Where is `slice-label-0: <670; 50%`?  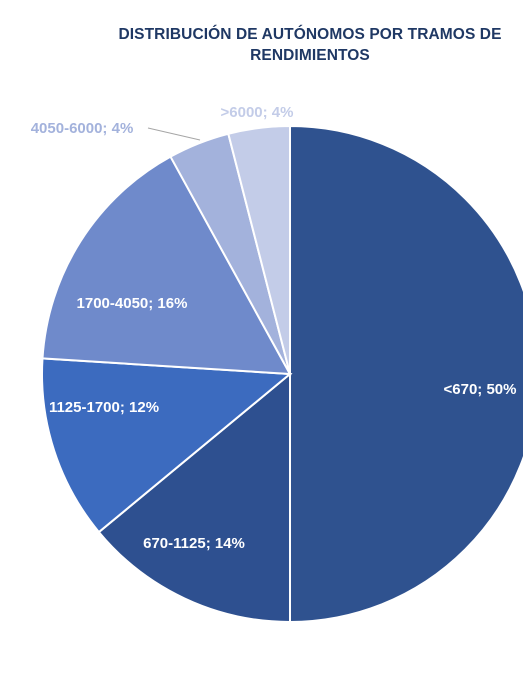
slice-label-0: <670; 50% is located at coordinates (480, 389).